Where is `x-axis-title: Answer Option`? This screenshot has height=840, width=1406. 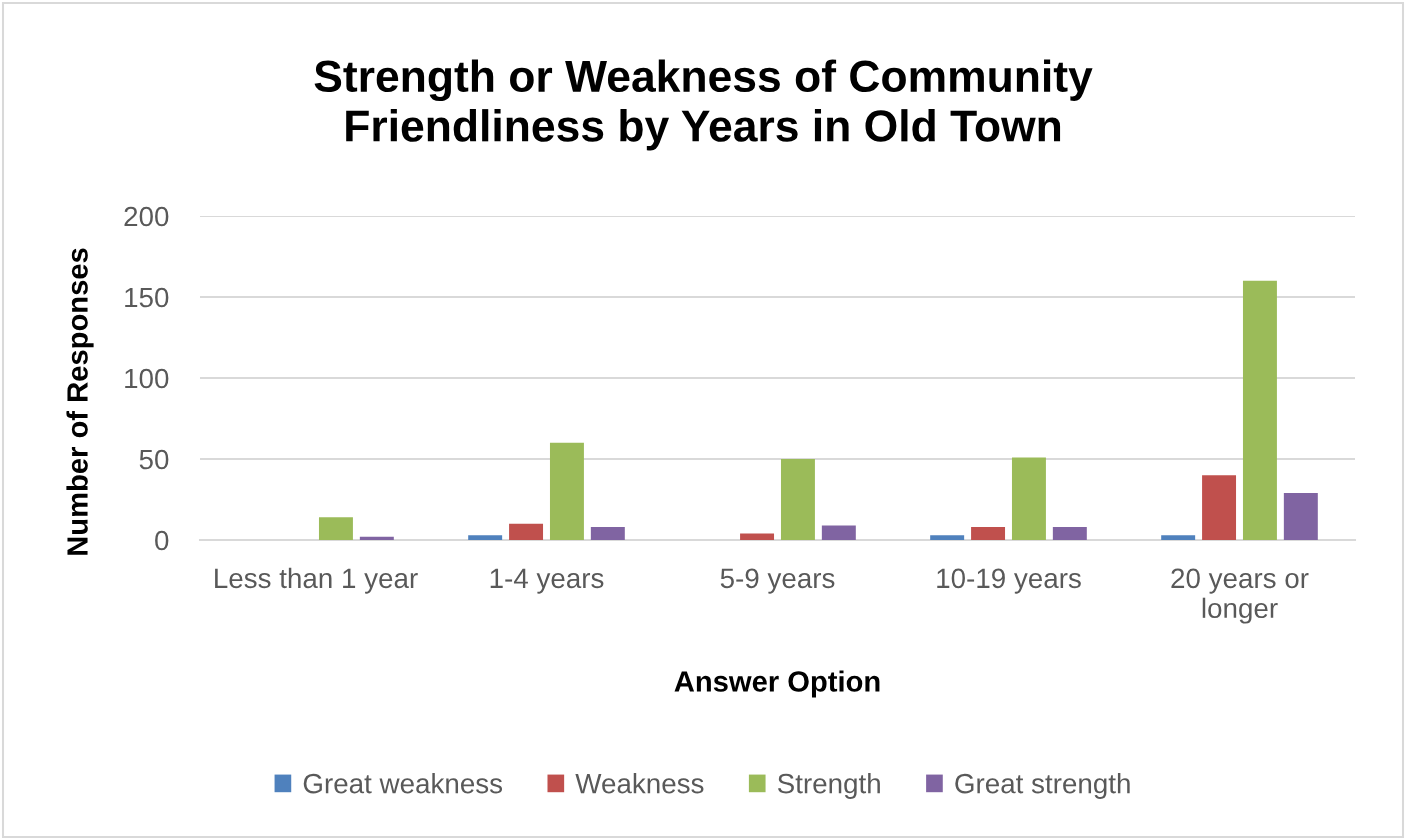 x-axis-title: Answer Option is located at coordinates (777, 684).